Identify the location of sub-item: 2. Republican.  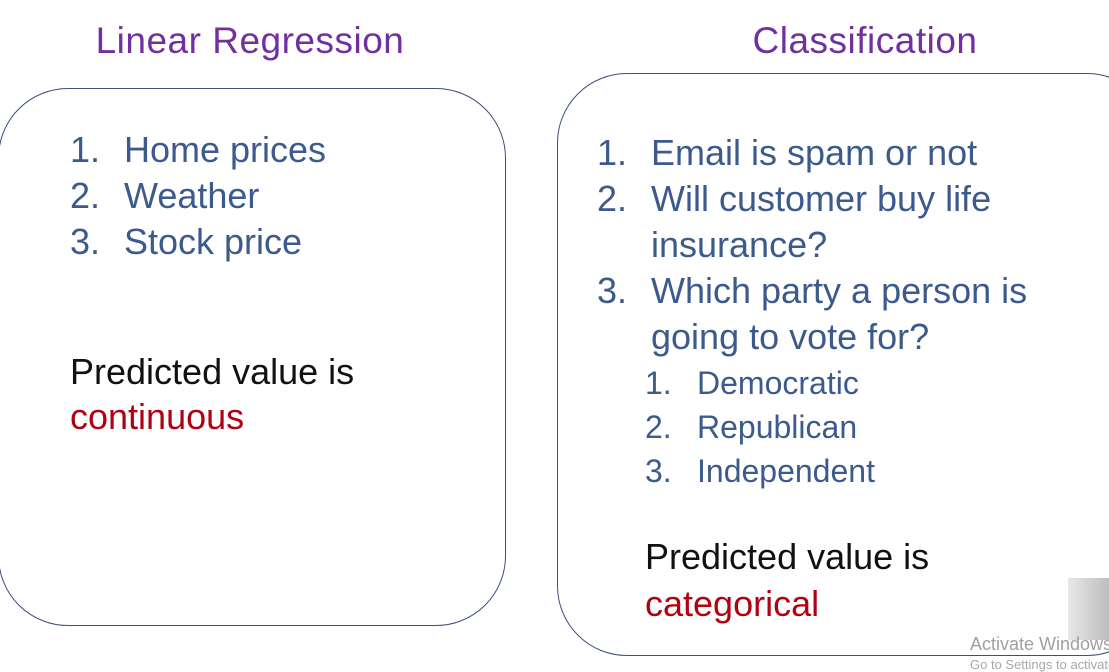
(845, 427).